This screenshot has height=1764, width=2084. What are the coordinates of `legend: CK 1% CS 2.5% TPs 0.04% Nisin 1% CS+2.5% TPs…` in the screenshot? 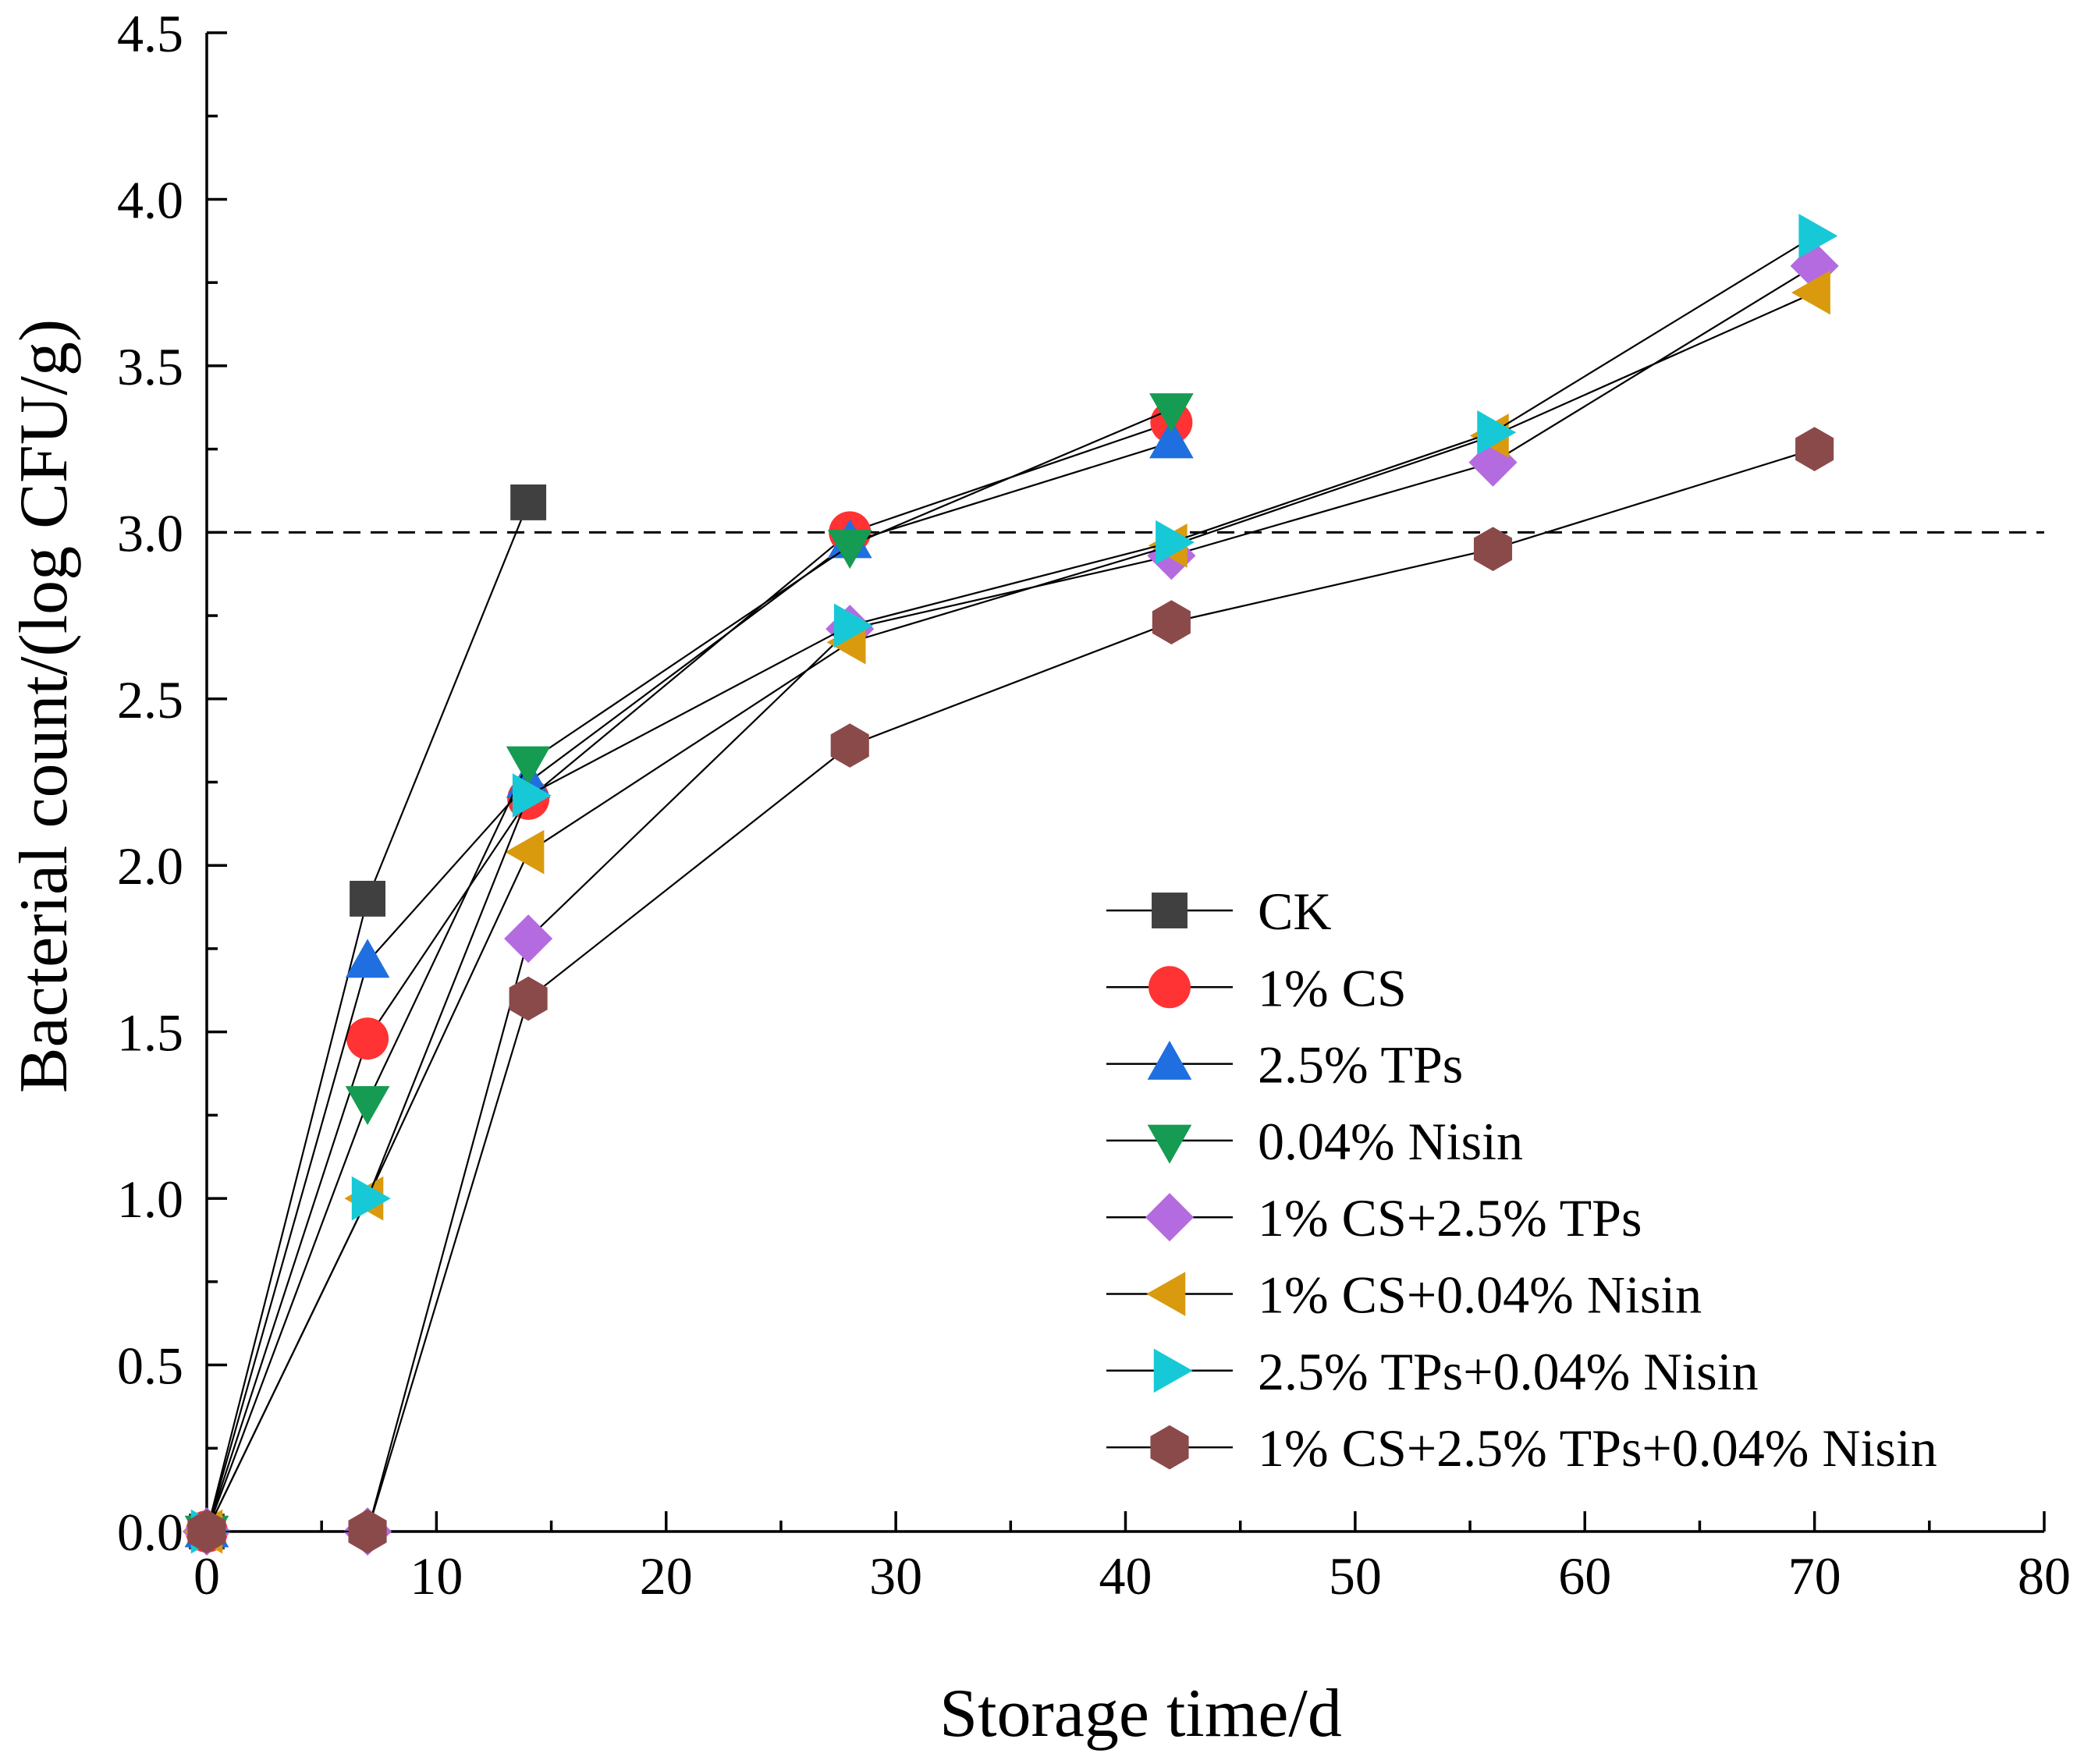 It's located at (1522, 1180).